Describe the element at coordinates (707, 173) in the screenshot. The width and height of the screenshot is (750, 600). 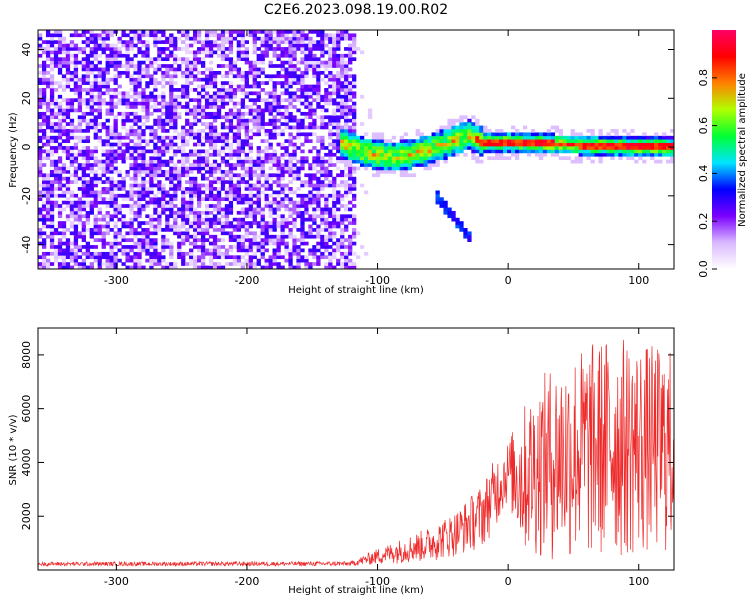
I see `colorbar-ticks: 0.00.20.40.60.8` at that location.